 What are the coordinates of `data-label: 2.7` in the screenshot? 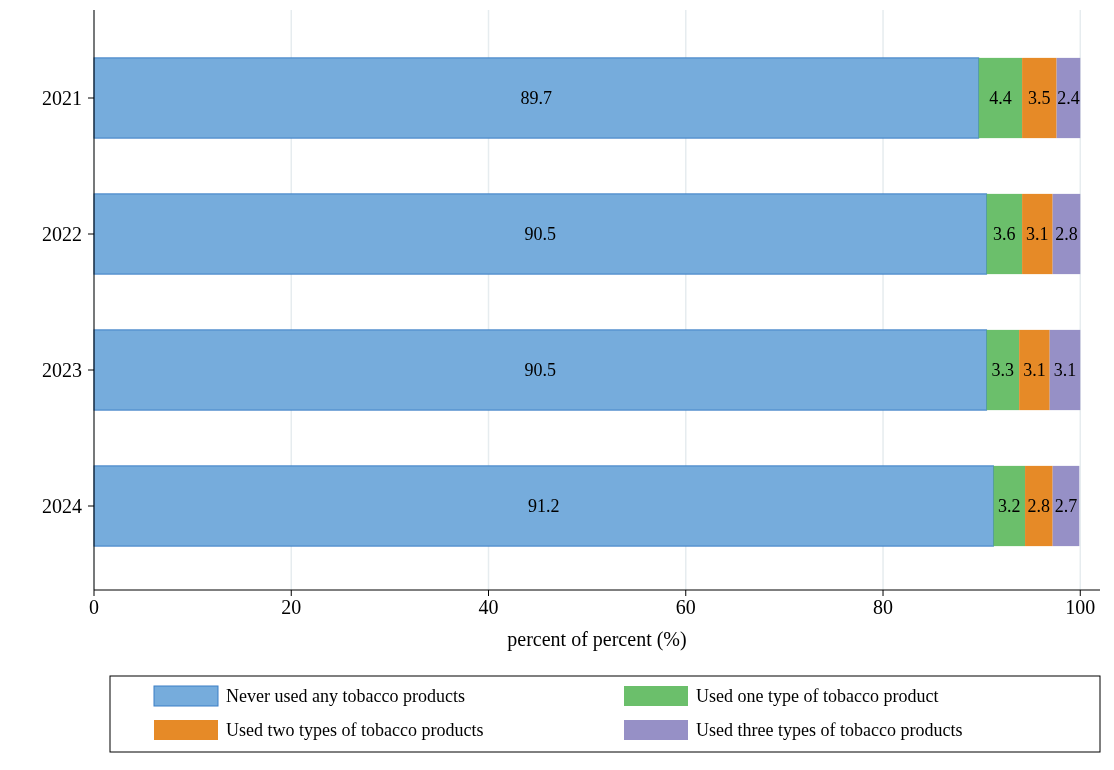 It's located at (1066, 506).